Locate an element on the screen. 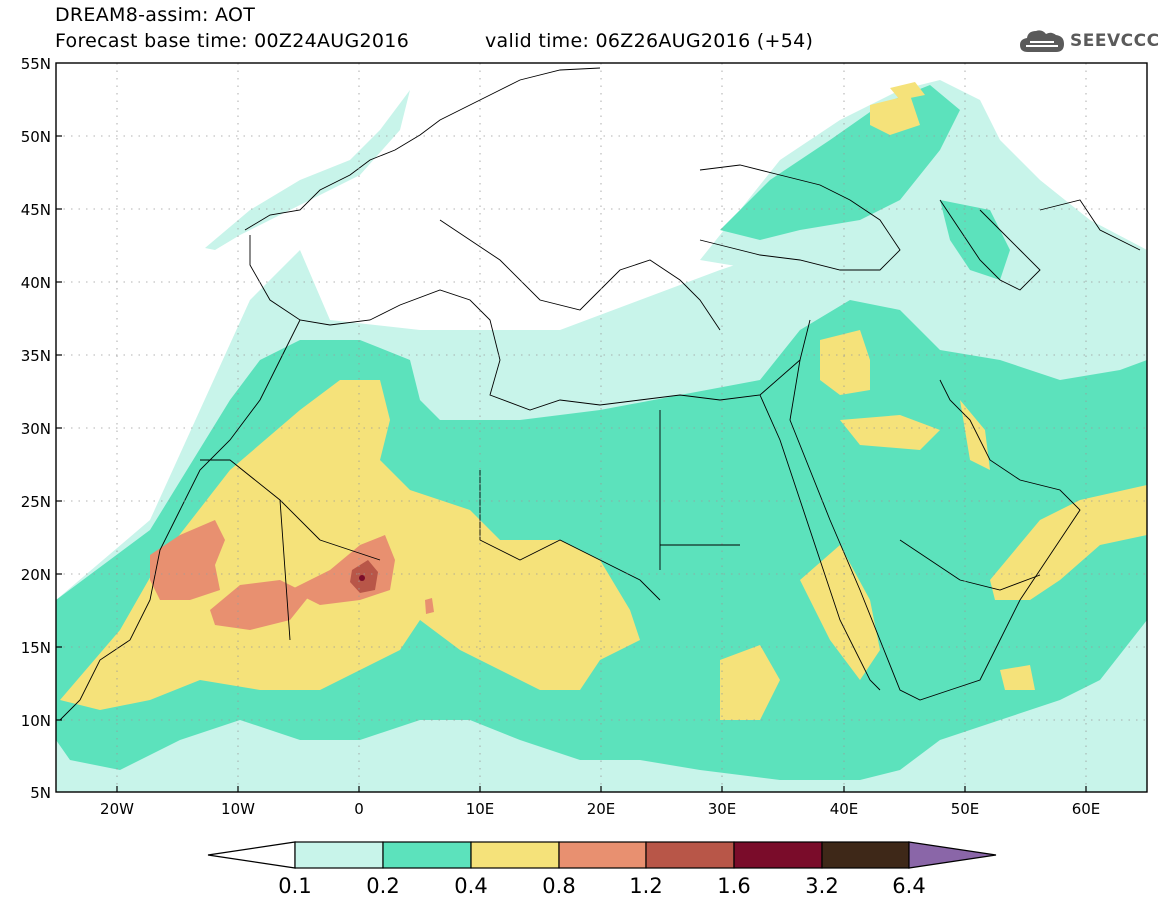 The width and height of the screenshot is (1165, 905). lat-tick-label: 55N is located at coordinates (36, 64).